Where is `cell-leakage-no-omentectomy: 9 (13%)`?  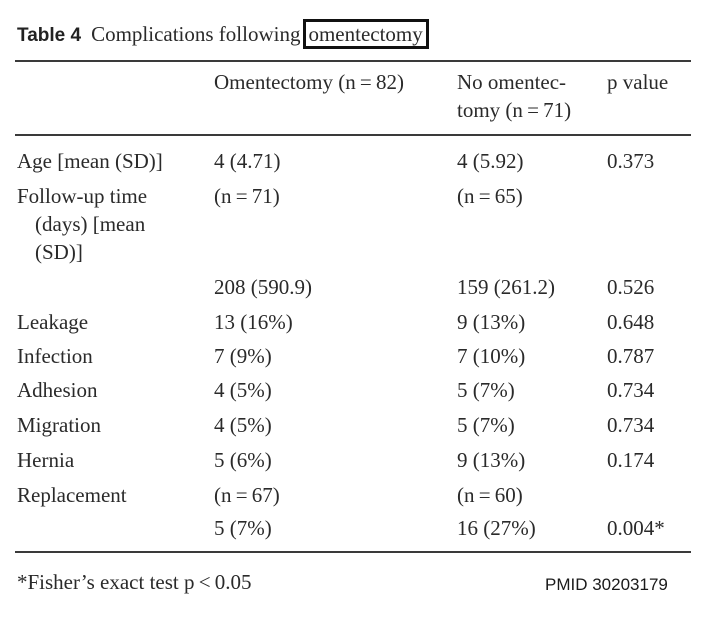
cell-leakage-no-omentectomy: 9 (13%) is located at coordinates (491, 322).